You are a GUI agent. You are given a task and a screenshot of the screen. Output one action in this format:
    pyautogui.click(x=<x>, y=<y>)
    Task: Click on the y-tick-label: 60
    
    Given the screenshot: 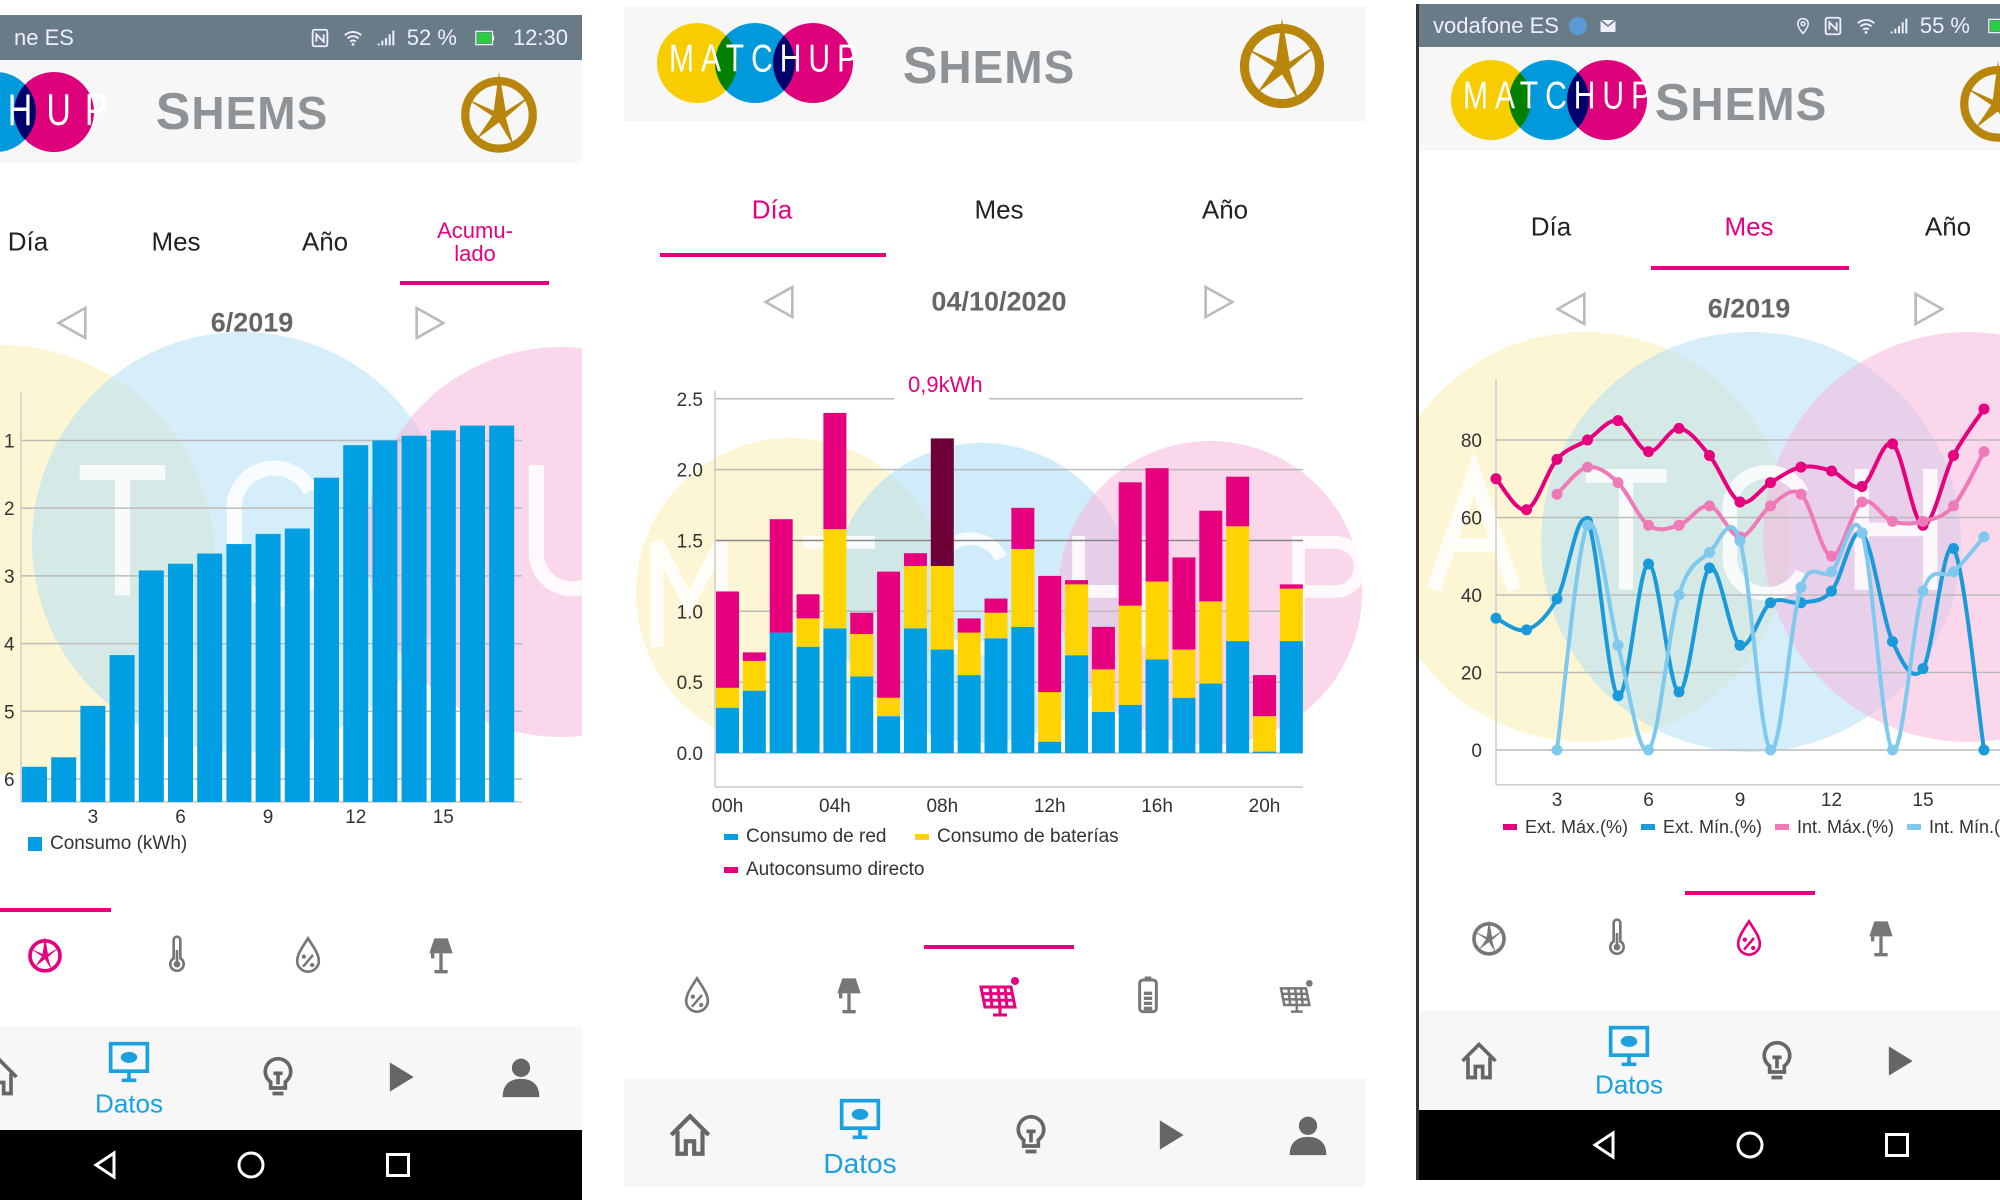 What is the action you would take?
    pyautogui.click(x=1471, y=519)
    